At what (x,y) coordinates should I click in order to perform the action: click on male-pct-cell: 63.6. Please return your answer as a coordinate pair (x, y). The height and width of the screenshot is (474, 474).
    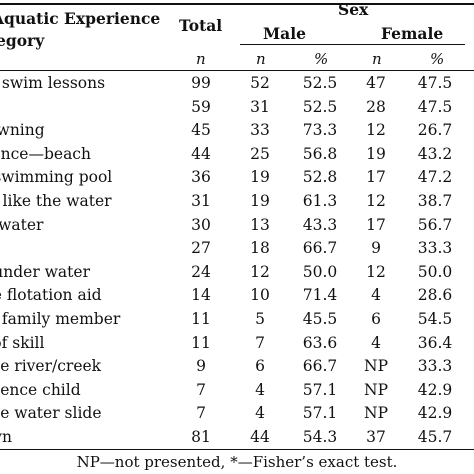
    Looking at the image, I should click on (320, 342).